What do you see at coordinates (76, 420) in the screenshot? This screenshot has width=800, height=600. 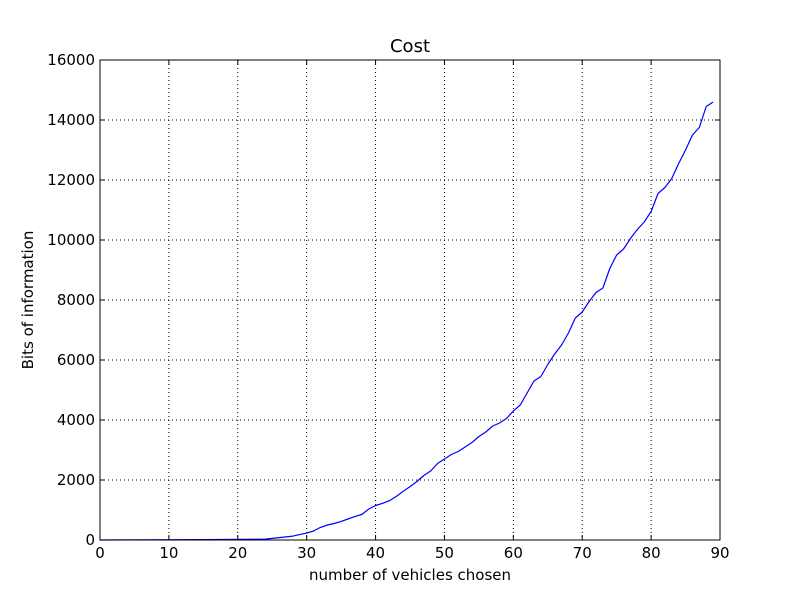 I see `y-tick-label: 4000` at bounding box center [76, 420].